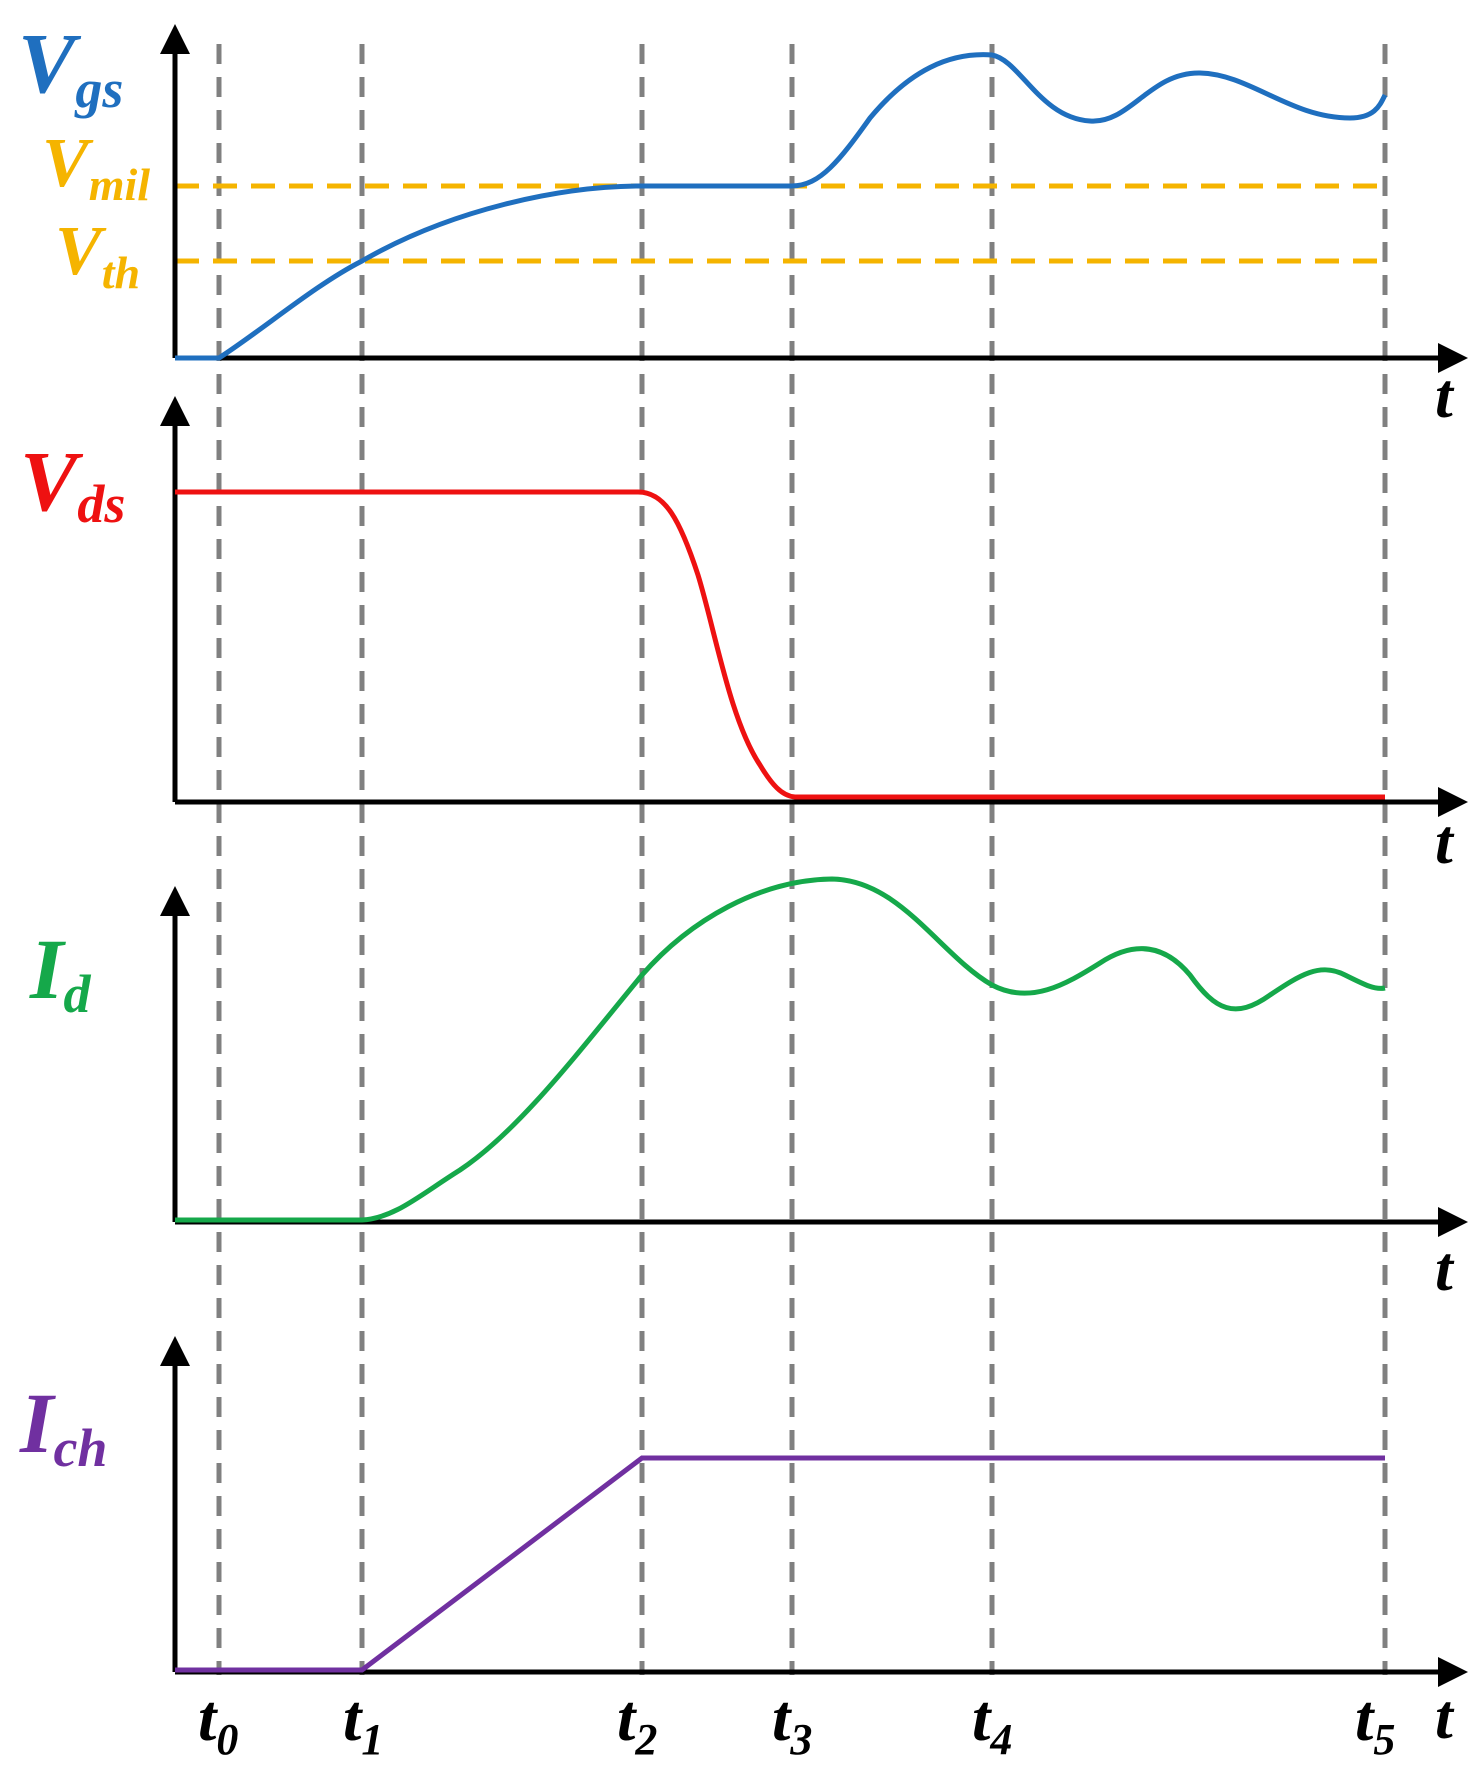 Image resolution: width=1479 pixels, height=1770 pixels. What do you see at coordinates (97, 255) in the screenshot?
I see `label-vth: Vth` at bounding box center [97, 255].